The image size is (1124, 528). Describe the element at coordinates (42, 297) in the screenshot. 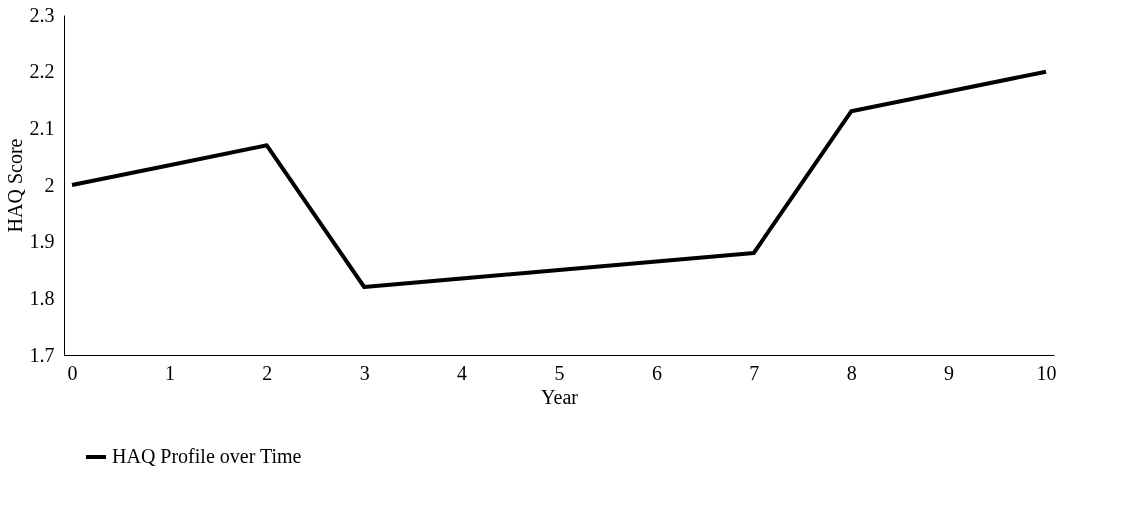

I see `y-tick-label: 1.8` at that location.